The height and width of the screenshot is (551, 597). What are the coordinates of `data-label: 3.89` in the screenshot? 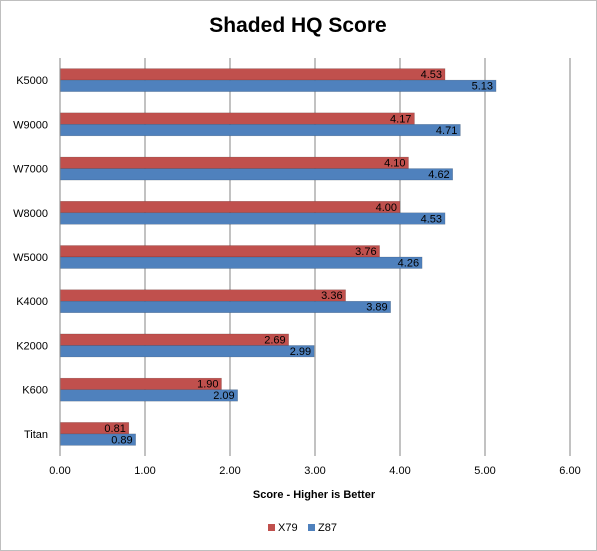 It's located at (376, 308).